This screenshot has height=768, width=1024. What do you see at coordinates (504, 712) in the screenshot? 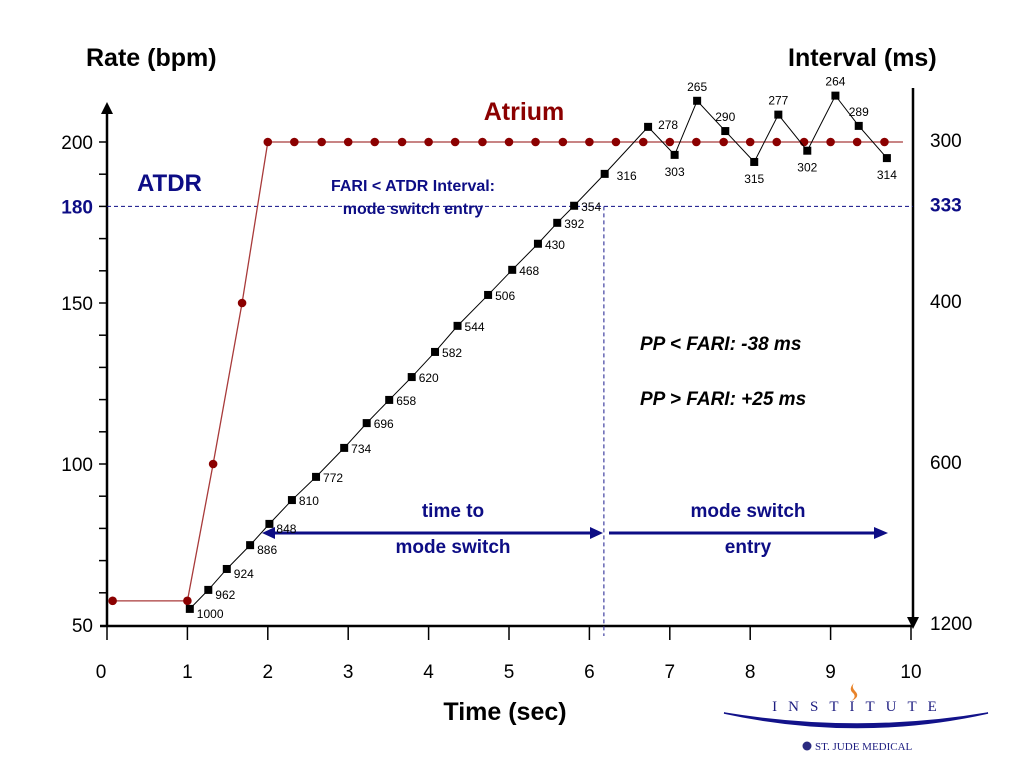
I see `x-axis-title: Time (sec)` at bounding box center [504, 712].